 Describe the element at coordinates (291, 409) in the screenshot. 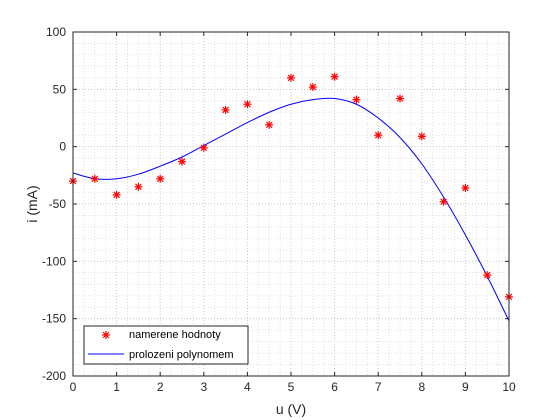

I see `x-axis-label: u (V)` at that location.